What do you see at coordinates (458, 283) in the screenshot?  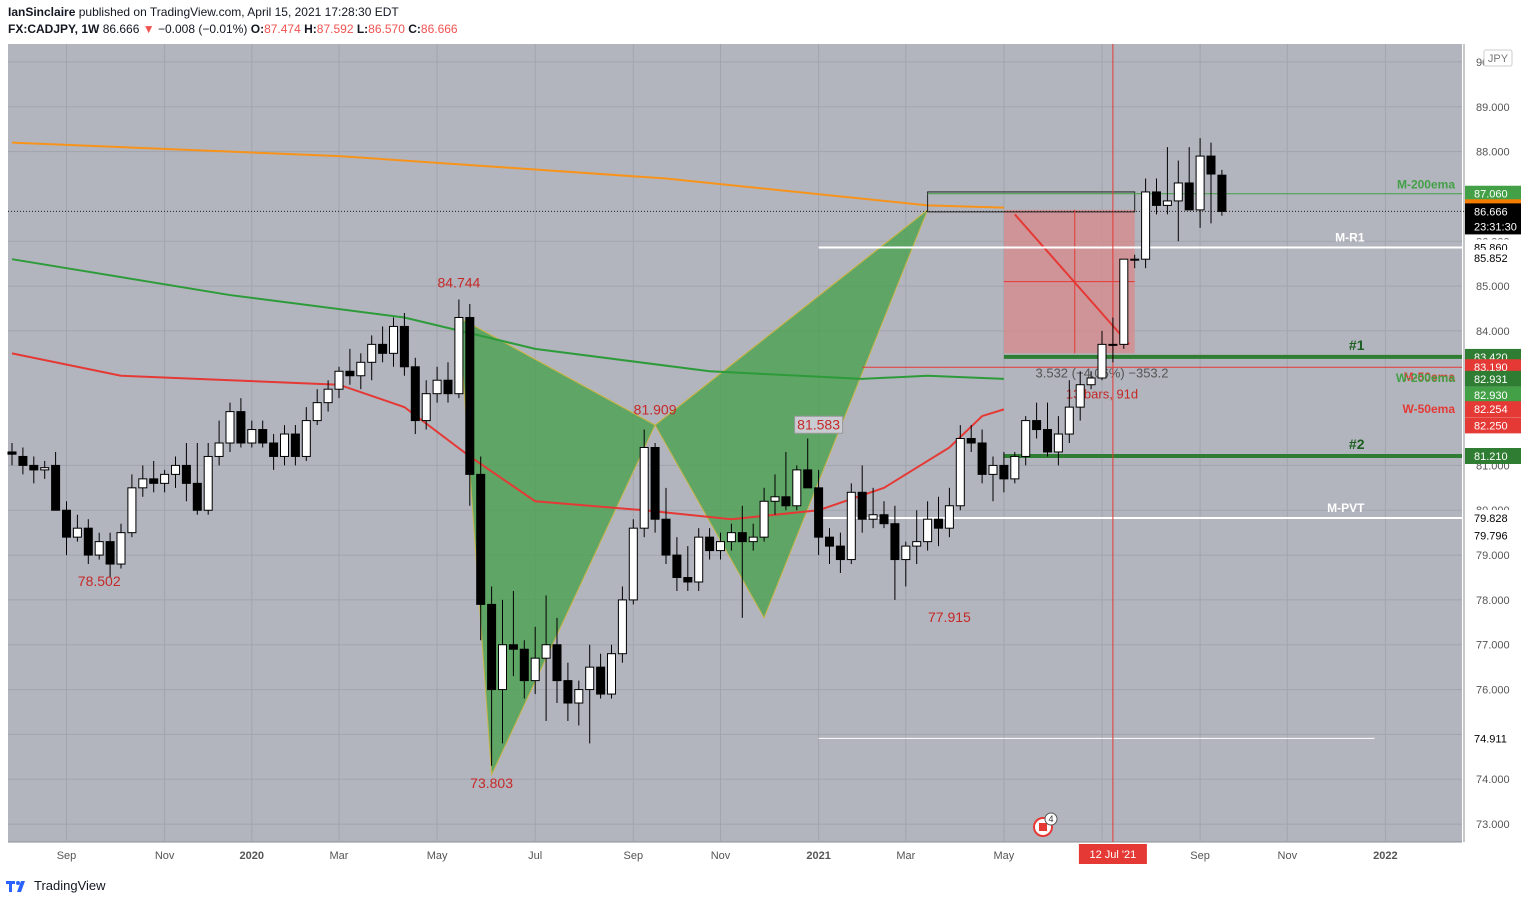 I see `pivot-label: 84.744` at bounding box center [458, 283].